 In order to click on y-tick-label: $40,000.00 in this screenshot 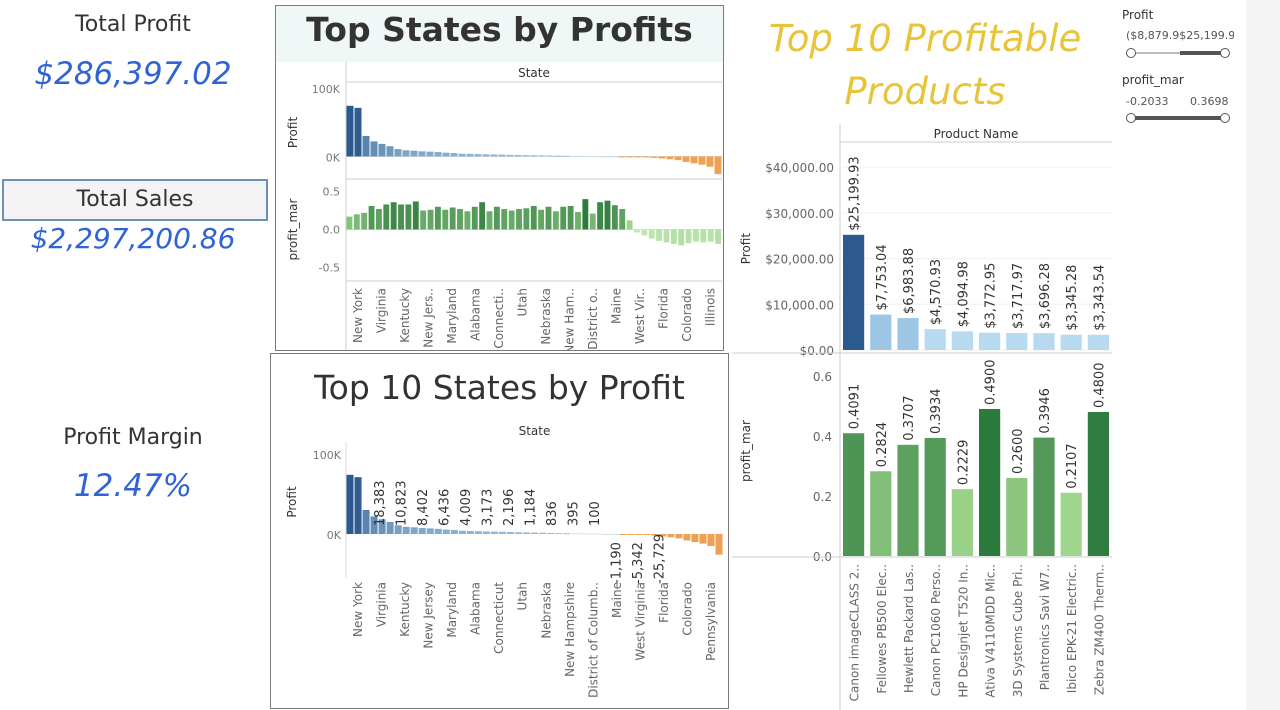, I will do `click(799, 168)`.